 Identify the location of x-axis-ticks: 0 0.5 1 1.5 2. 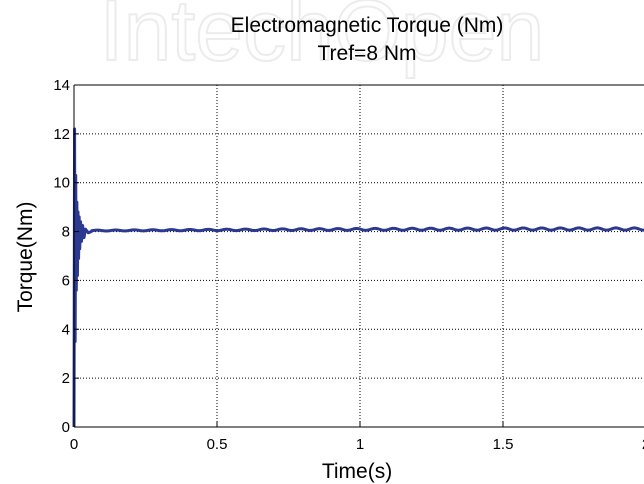
(357, 437).